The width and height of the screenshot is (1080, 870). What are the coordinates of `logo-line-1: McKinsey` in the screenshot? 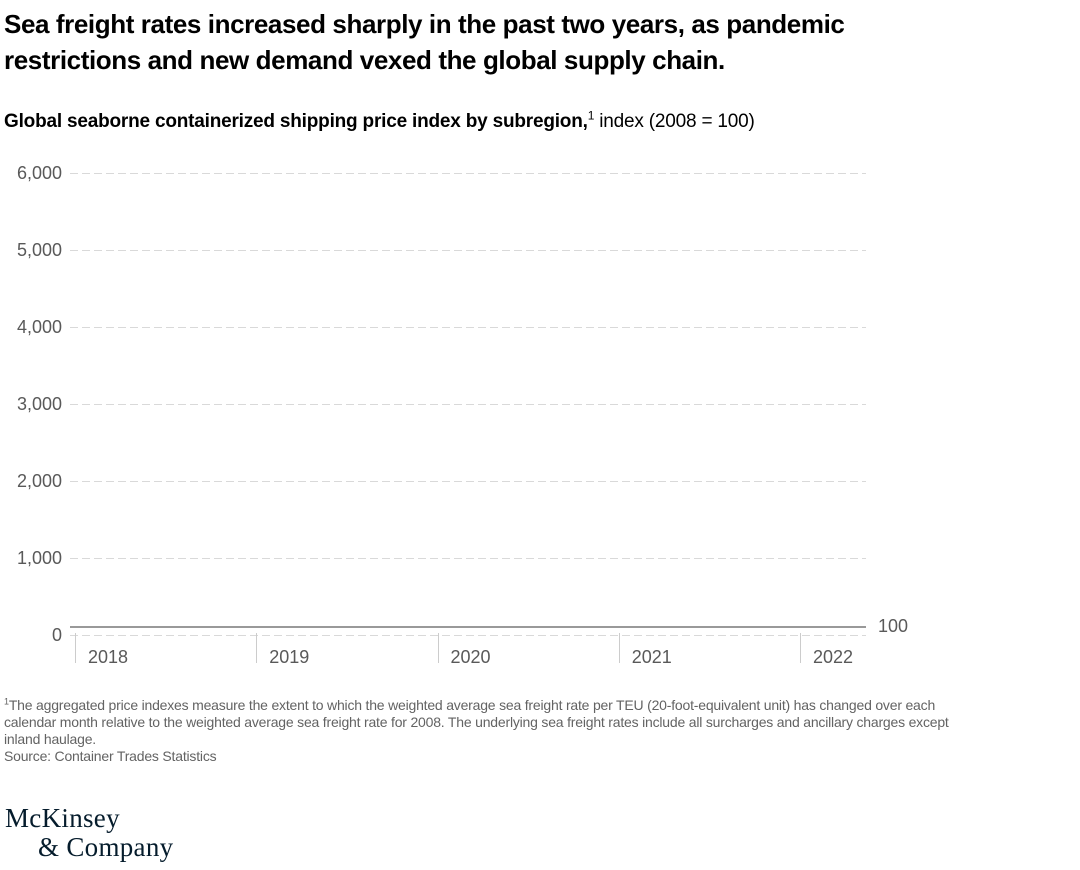 It's located at (62, 818).